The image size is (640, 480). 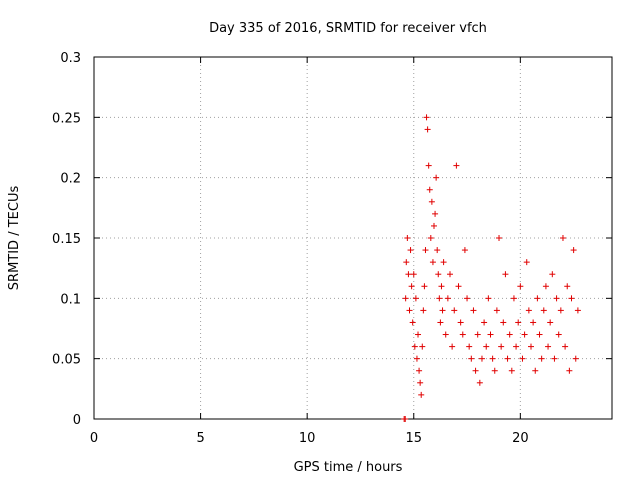 What do you see at coordinates (94, 438) in the screenshot?
I see `x-tick-label: 0` at bounding box center [94, 438].